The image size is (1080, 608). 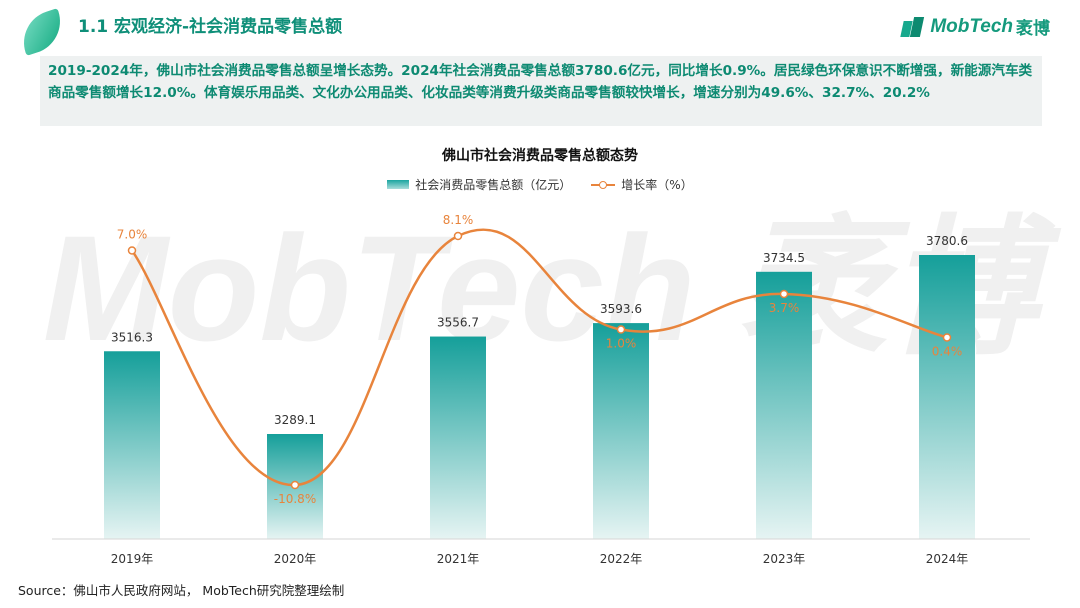 What do you see at coordinates (210, 27) in the screenshot?
I see `page-title: 1.1 宏观经济-社会消费品零售总额` at bounding box center [210, 27].